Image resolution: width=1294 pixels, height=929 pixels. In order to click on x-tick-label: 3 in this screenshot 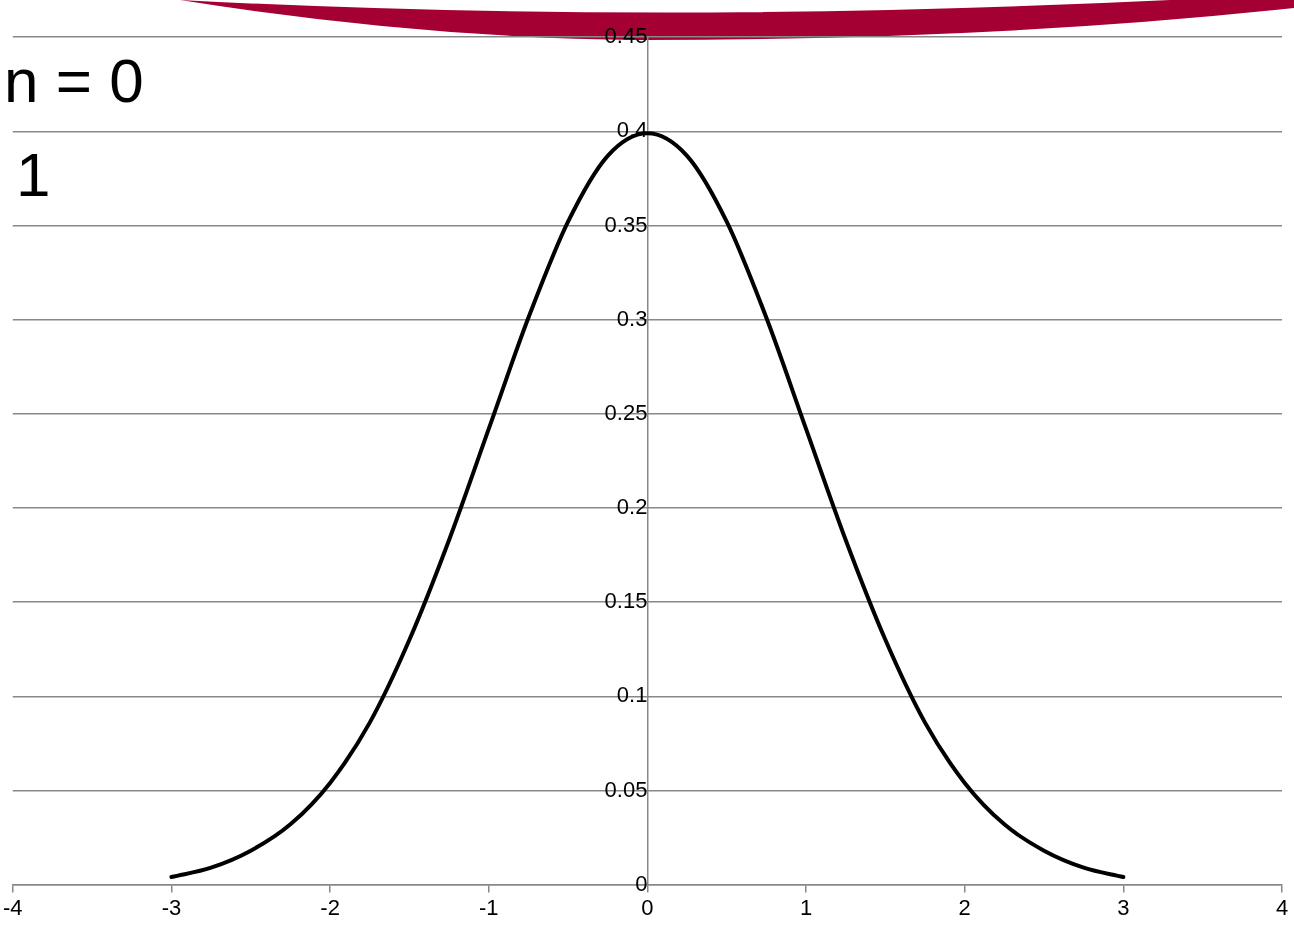, I will do `click(1123, 907)`.